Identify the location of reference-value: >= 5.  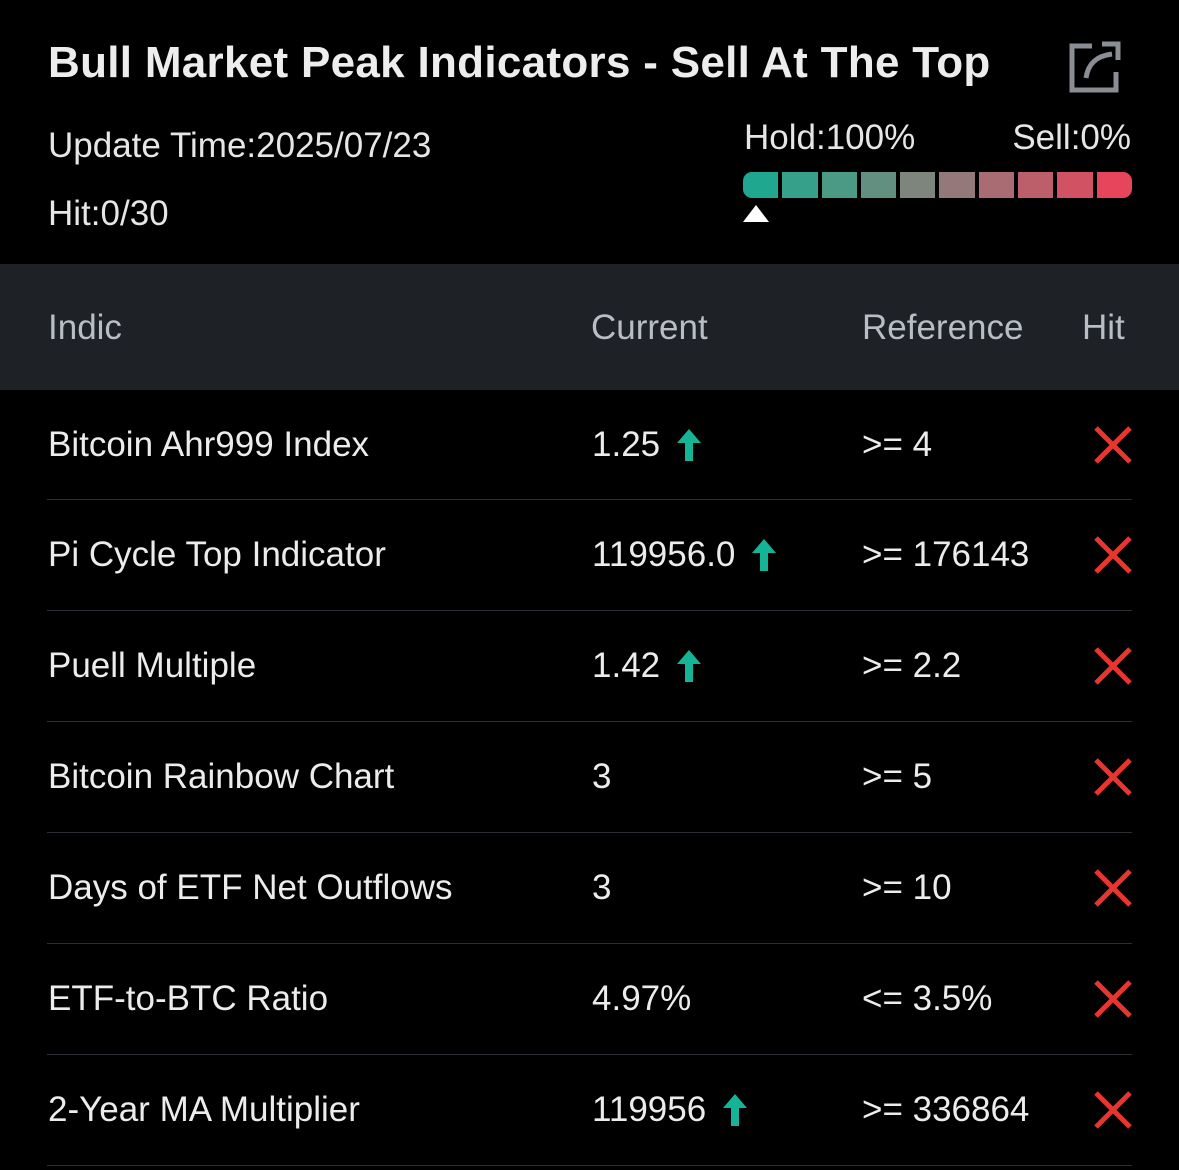
(897, 776).